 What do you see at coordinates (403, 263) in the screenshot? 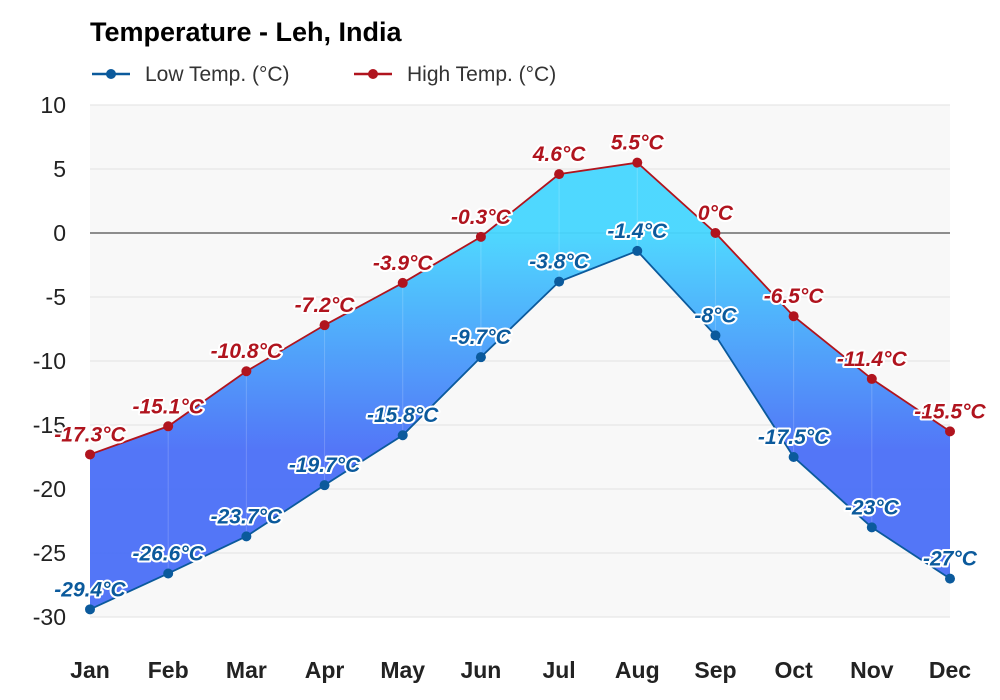
I see `high-temp-label-may: -3.9°C` at bounding box center [403, 263].